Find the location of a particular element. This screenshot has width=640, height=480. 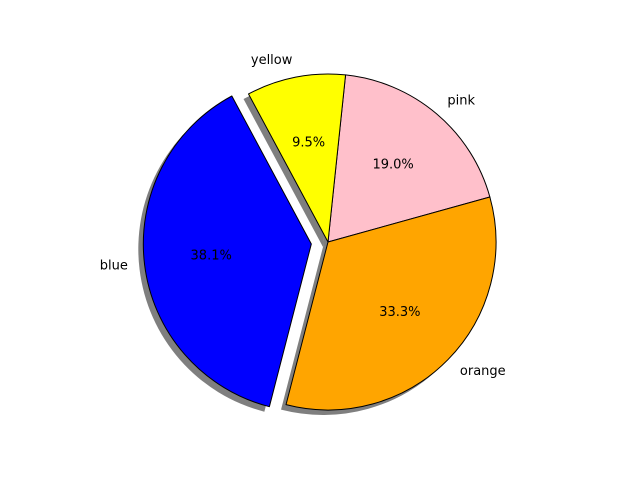

slice-pct-pink: 19.0% is located at coordinates (392, 165).